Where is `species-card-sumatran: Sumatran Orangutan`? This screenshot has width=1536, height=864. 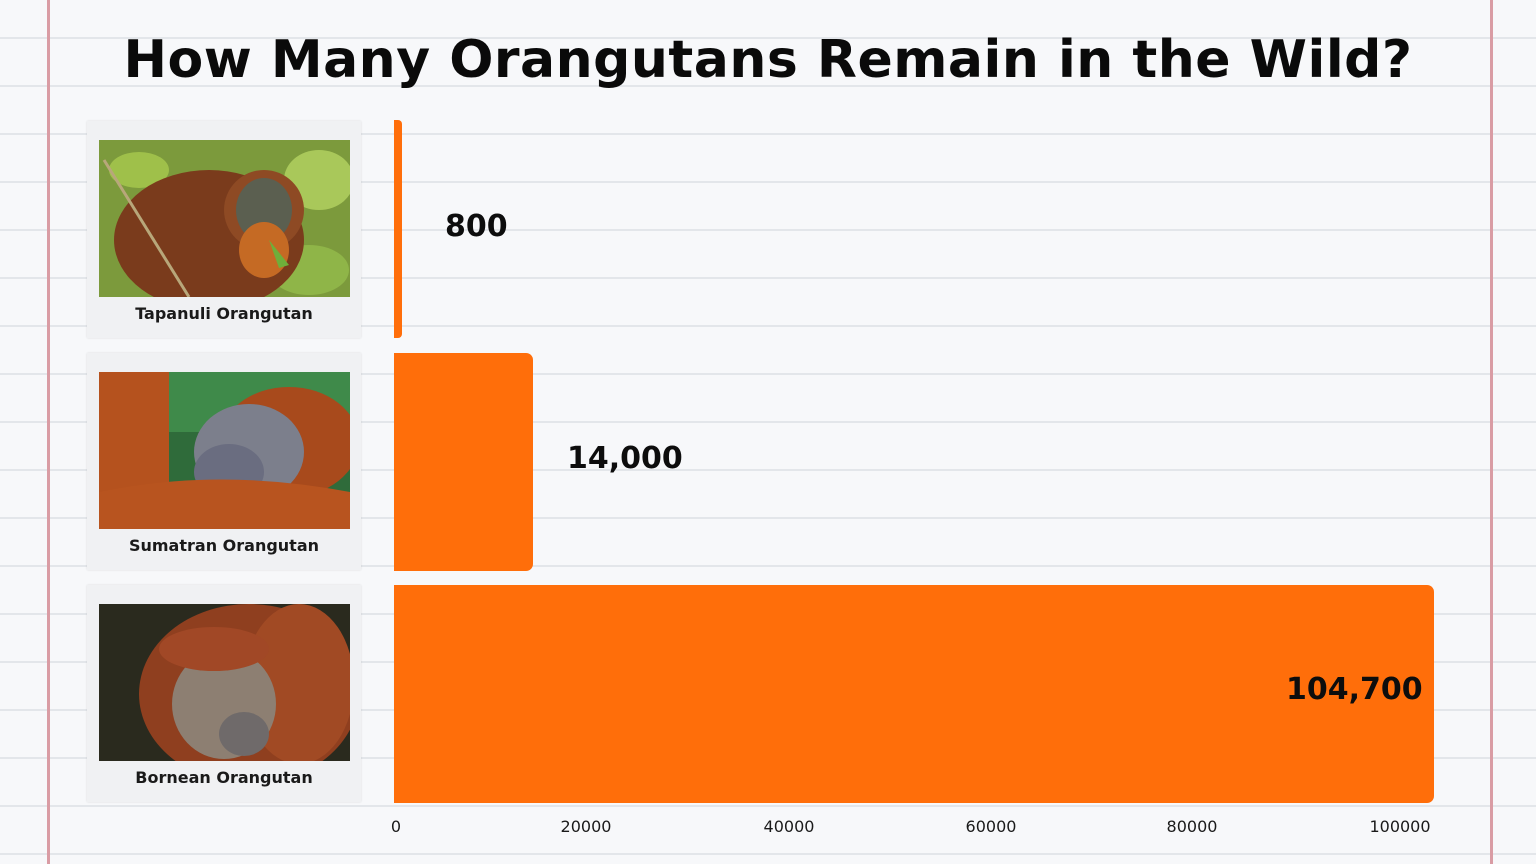
species-card-sumatran: Sumatran Orangutan is located at coordinates (224, 461).